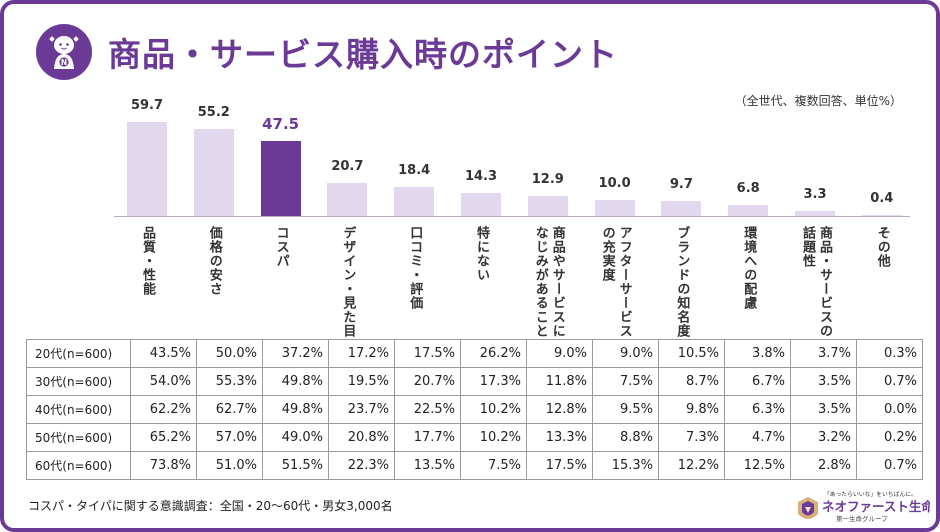 This screenshot has width=940, height=532. I want to click on table-cell: 0.0%, so click(889, 409).